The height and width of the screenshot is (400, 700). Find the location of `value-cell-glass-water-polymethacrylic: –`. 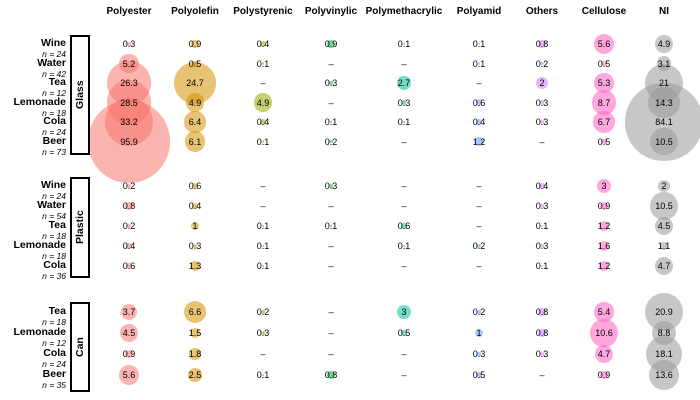

value-cell-glass-water-polymethacrylic: – is located at coordinates (404, 63).